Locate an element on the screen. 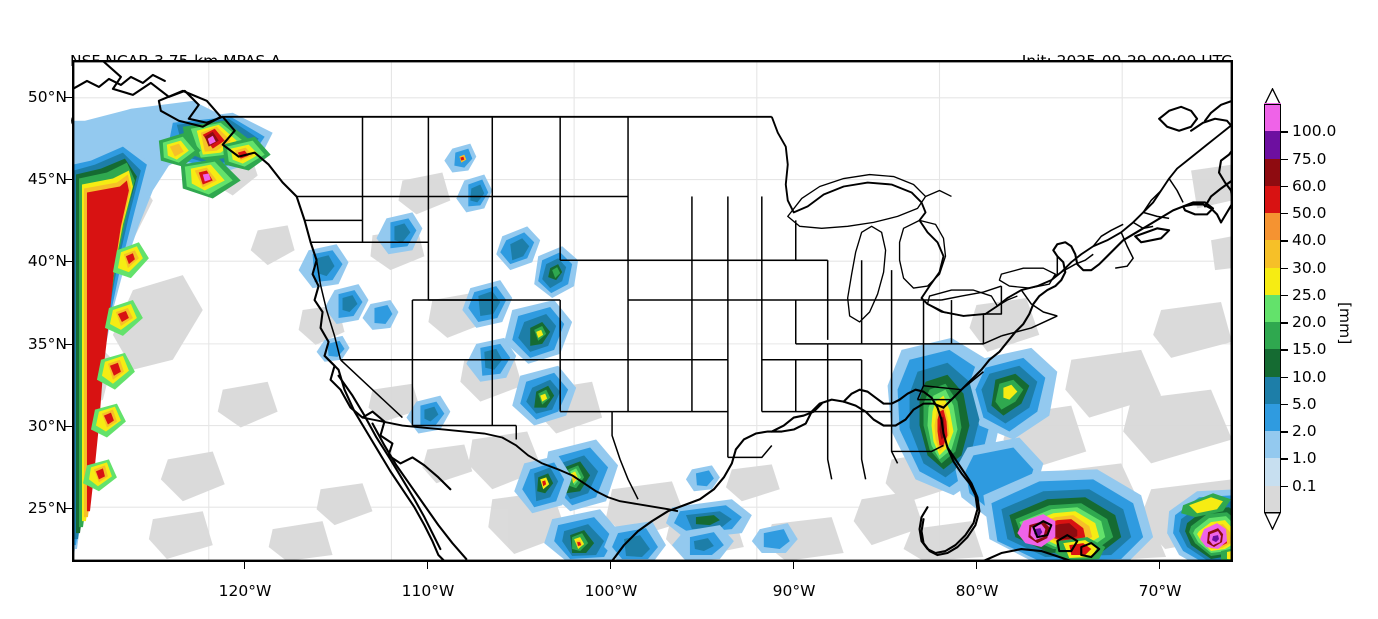 The width and height of the screenshot is (1378, 619). colorbar-tick-label: 100.0 is located at coordinates (1314, 131).